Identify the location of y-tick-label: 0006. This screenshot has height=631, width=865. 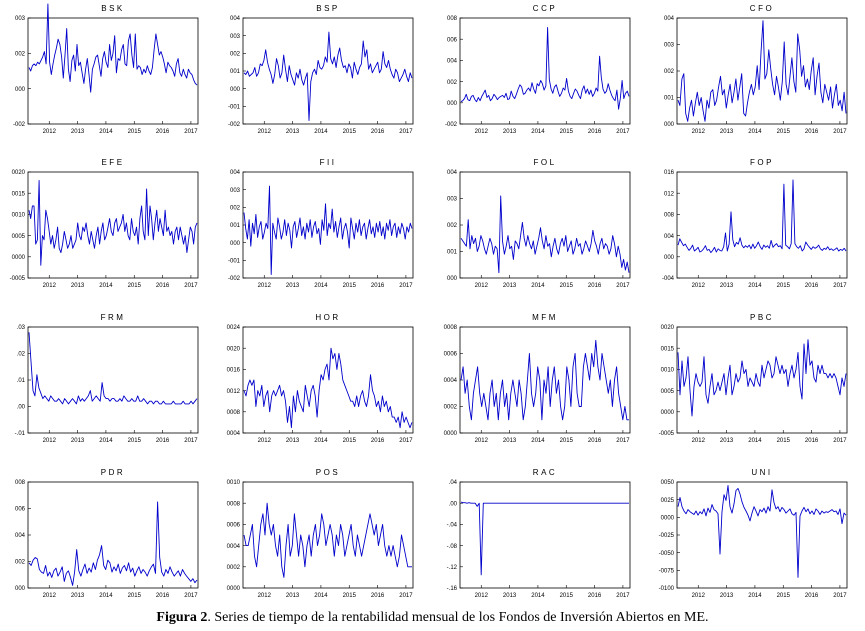
(234, 526).